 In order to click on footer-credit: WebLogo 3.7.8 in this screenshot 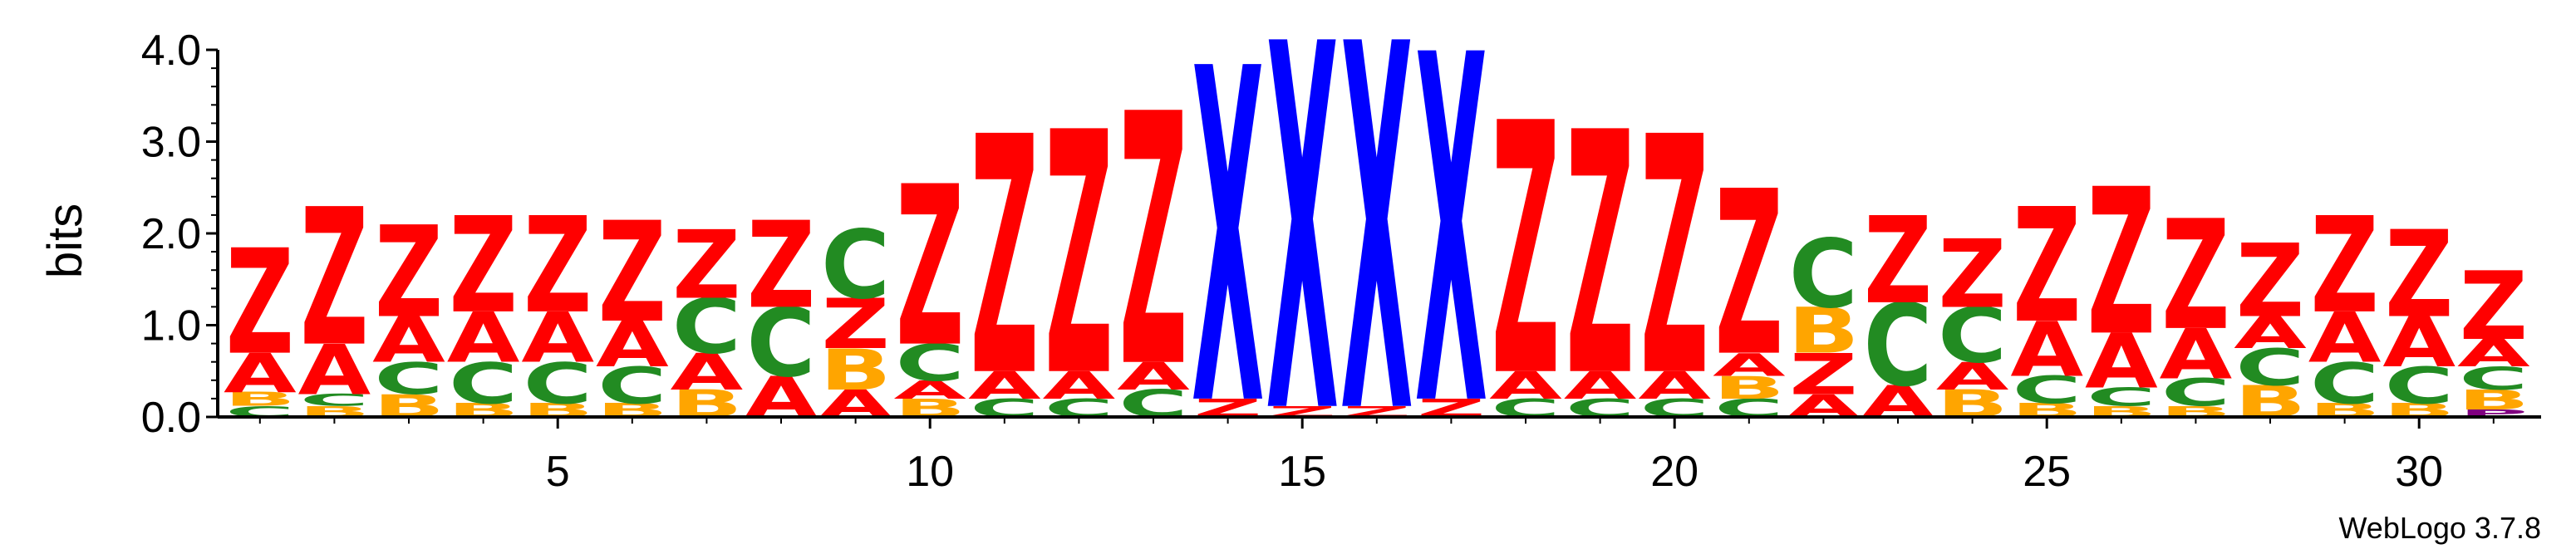, I will do `click(2439, 528)`.